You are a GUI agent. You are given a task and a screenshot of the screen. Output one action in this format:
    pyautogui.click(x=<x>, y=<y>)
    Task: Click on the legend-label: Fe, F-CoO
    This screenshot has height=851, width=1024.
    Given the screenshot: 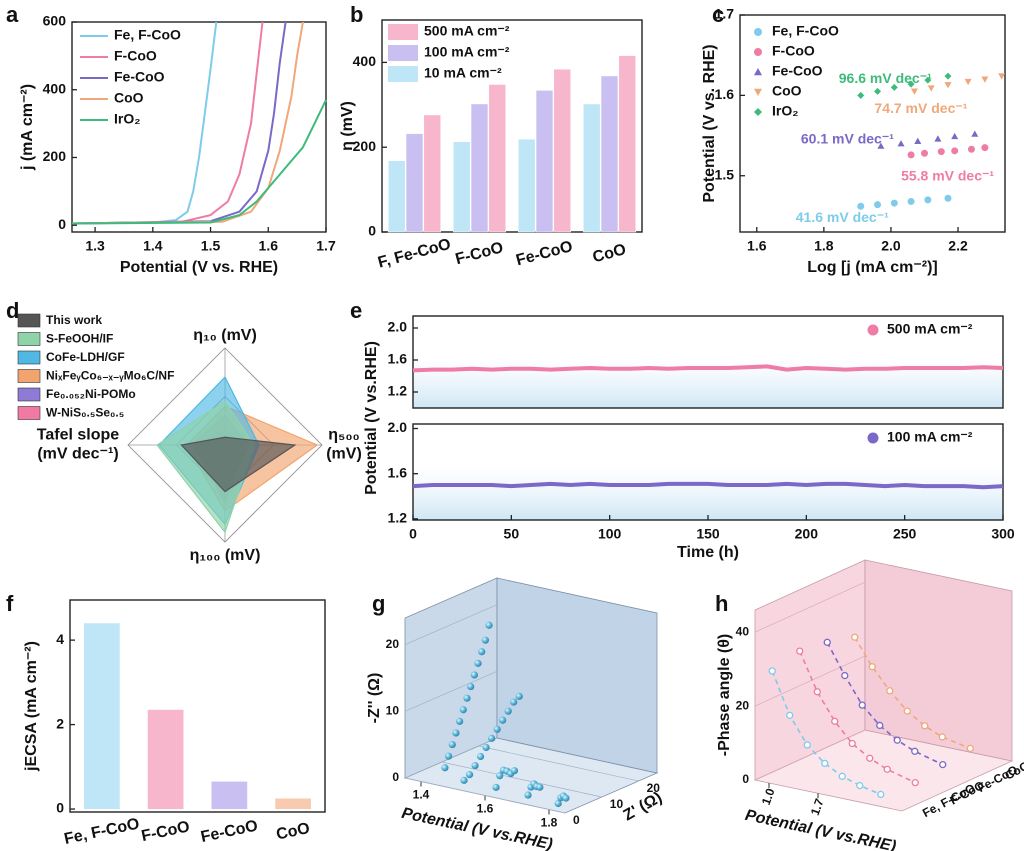 What is the action you would take?
    pyautogui.click(x=805, y=31)
    